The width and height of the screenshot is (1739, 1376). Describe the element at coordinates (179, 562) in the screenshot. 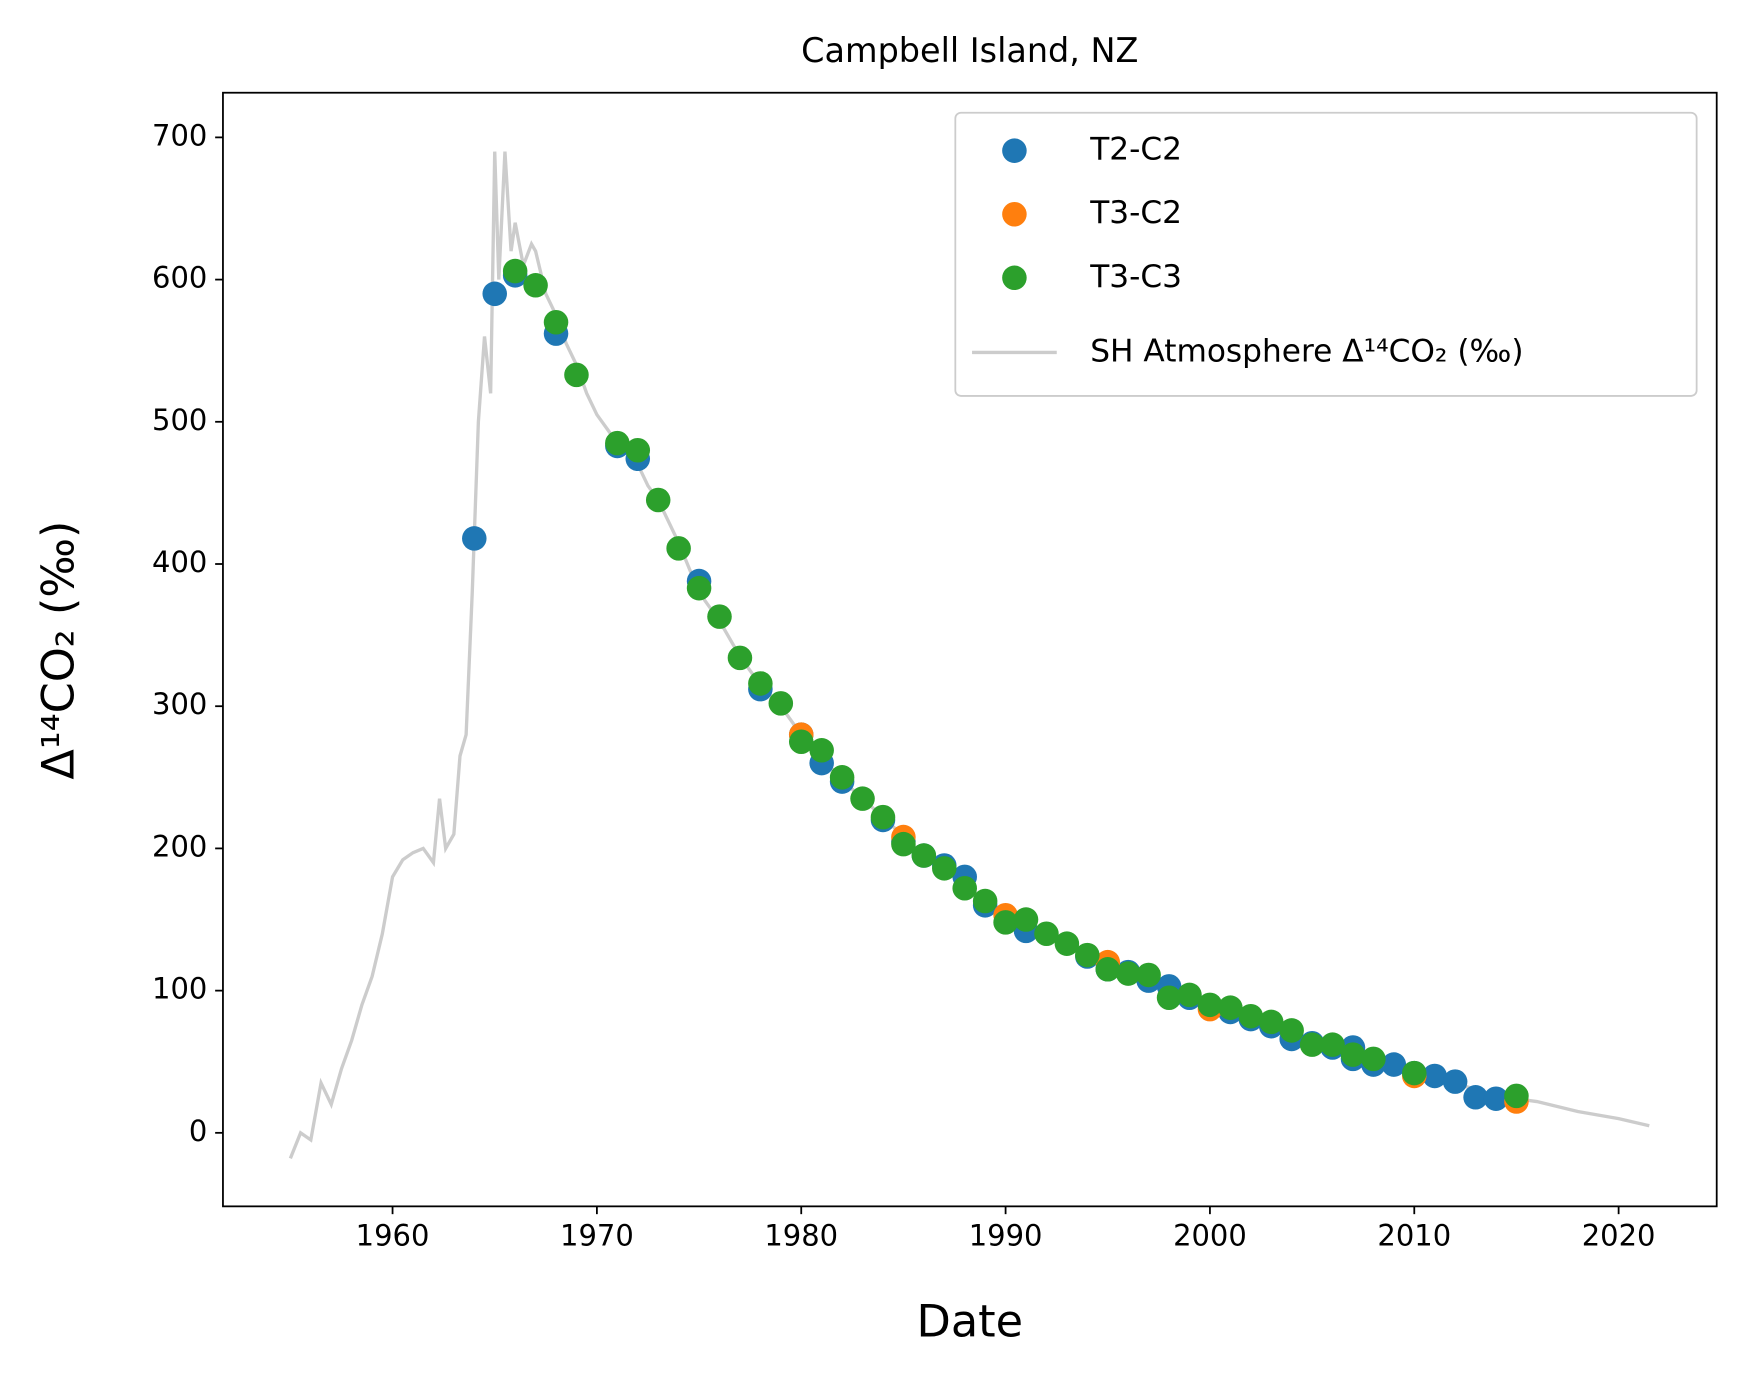

I see `y-tick-label: 400` at that location.